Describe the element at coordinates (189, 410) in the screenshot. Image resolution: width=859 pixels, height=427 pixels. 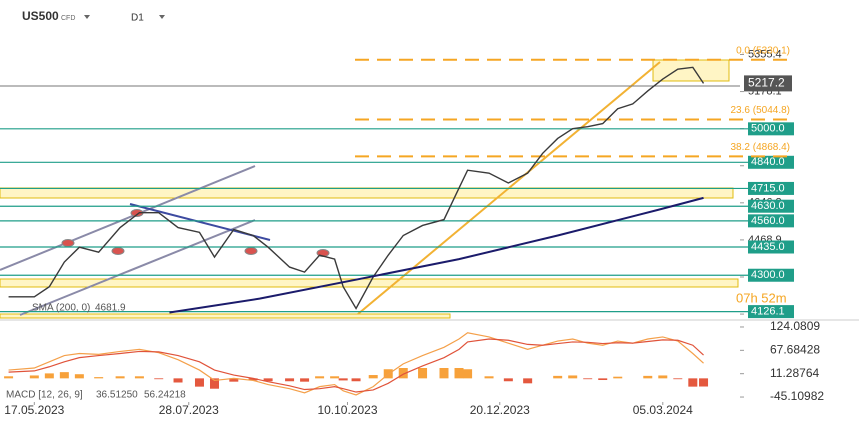
I see `x-tick-label: 28.07.2023` at that location.